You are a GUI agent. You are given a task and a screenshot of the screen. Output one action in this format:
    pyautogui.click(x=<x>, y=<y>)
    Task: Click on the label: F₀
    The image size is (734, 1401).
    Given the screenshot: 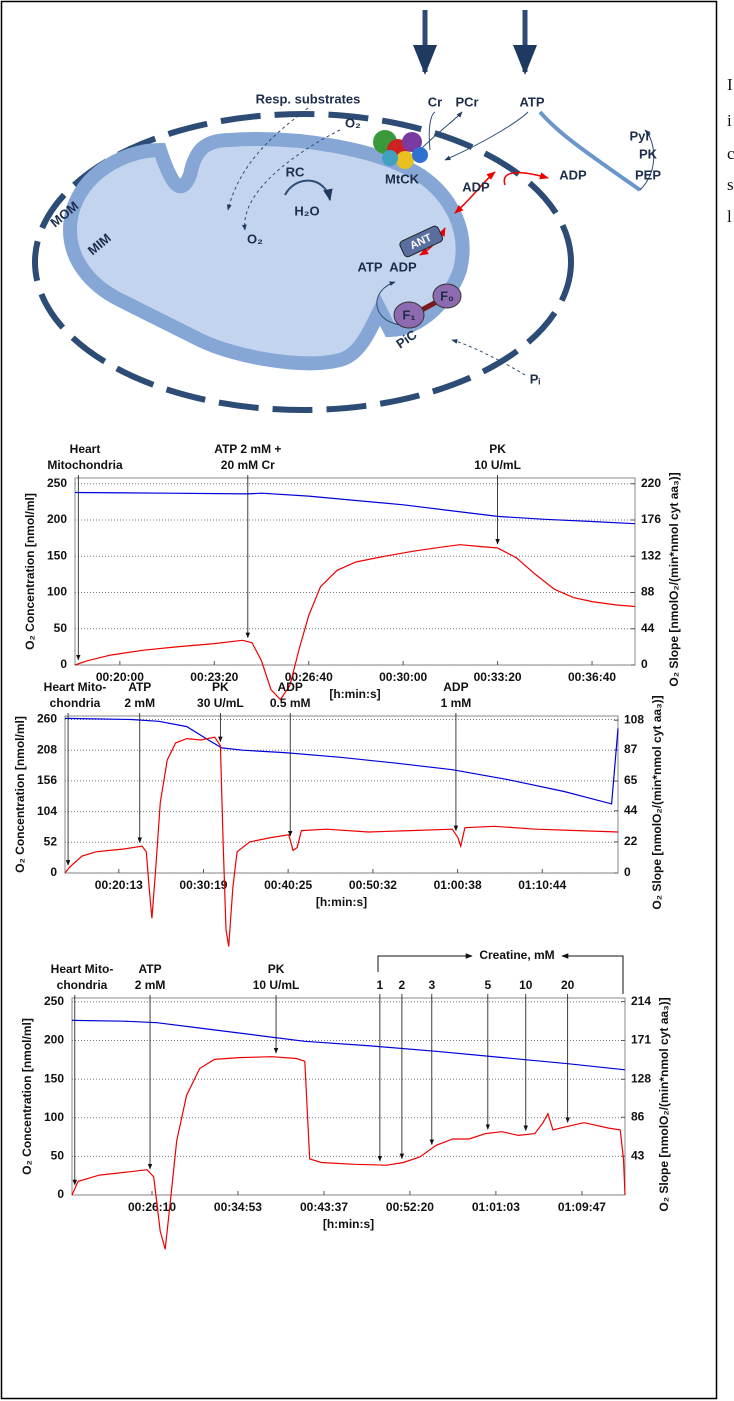 What is the action you would take?
    pyautogui.click(x=447, y=295)
    